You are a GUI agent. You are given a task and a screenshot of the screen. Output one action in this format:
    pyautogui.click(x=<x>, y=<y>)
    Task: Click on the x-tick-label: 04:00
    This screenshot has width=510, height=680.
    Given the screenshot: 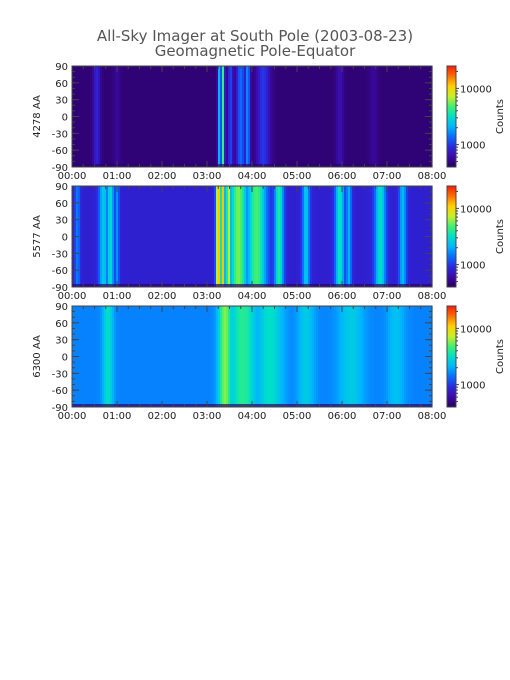 What is the action you would take?
    pyautogui.click(x=252, y=176)
    